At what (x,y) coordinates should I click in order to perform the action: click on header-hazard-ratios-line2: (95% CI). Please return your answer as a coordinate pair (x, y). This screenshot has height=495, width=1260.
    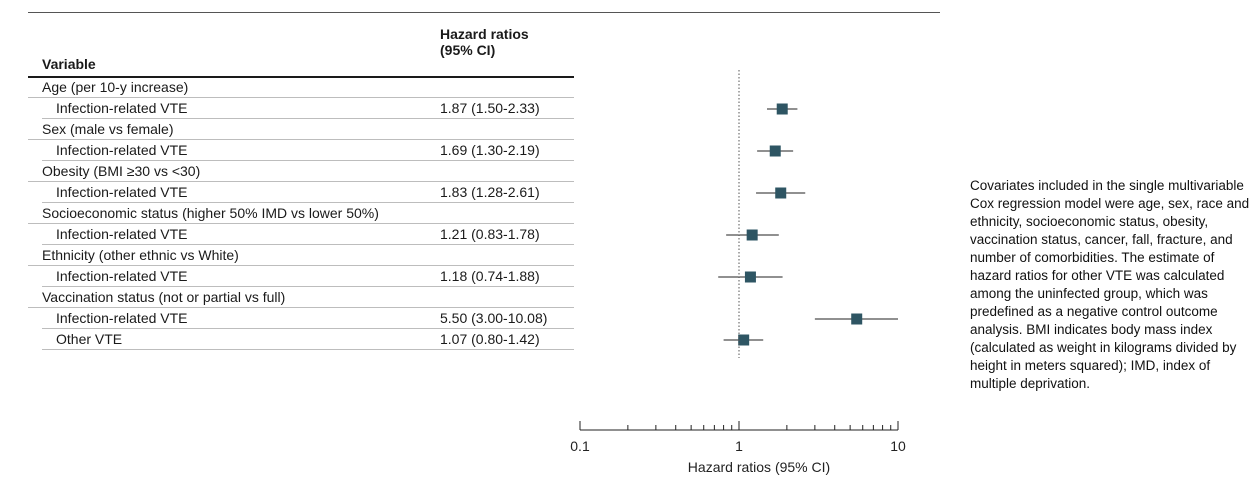
    Looking at the image, I should click on (468, 50).